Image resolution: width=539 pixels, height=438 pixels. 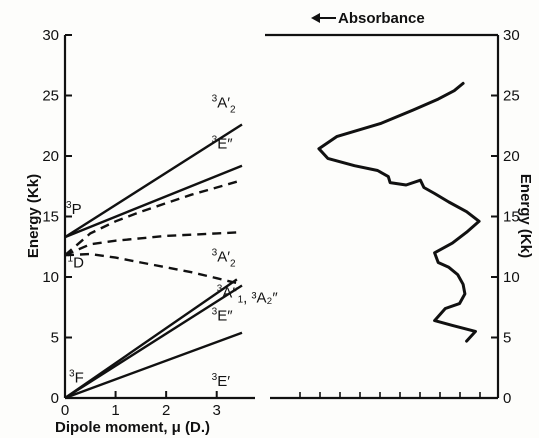 I want to click on left-x-tick-label-3: 3, so click(x=217, y=410).